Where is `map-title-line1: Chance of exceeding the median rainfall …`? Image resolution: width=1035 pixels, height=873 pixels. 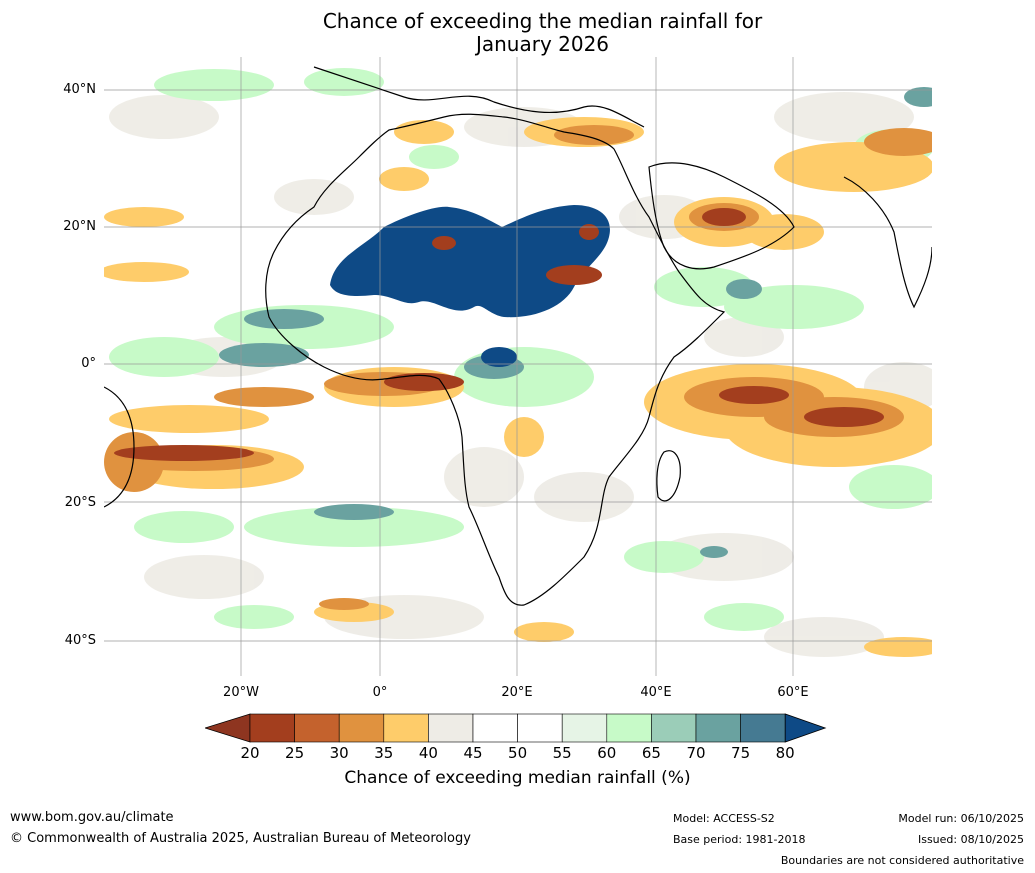
map-title-line1: Chance of exceeding the median rainfall … is located at coordinates (542, 21).